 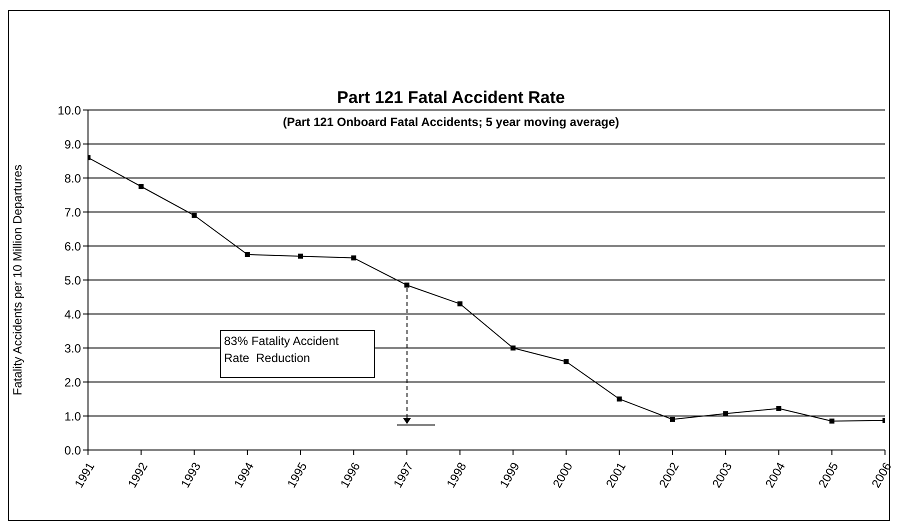 What do you see at coordinates (450, 97) in the screenshot?
I see `chart-title: Part 121 Fatal Accident Rate` at bounding box center [450, 97].